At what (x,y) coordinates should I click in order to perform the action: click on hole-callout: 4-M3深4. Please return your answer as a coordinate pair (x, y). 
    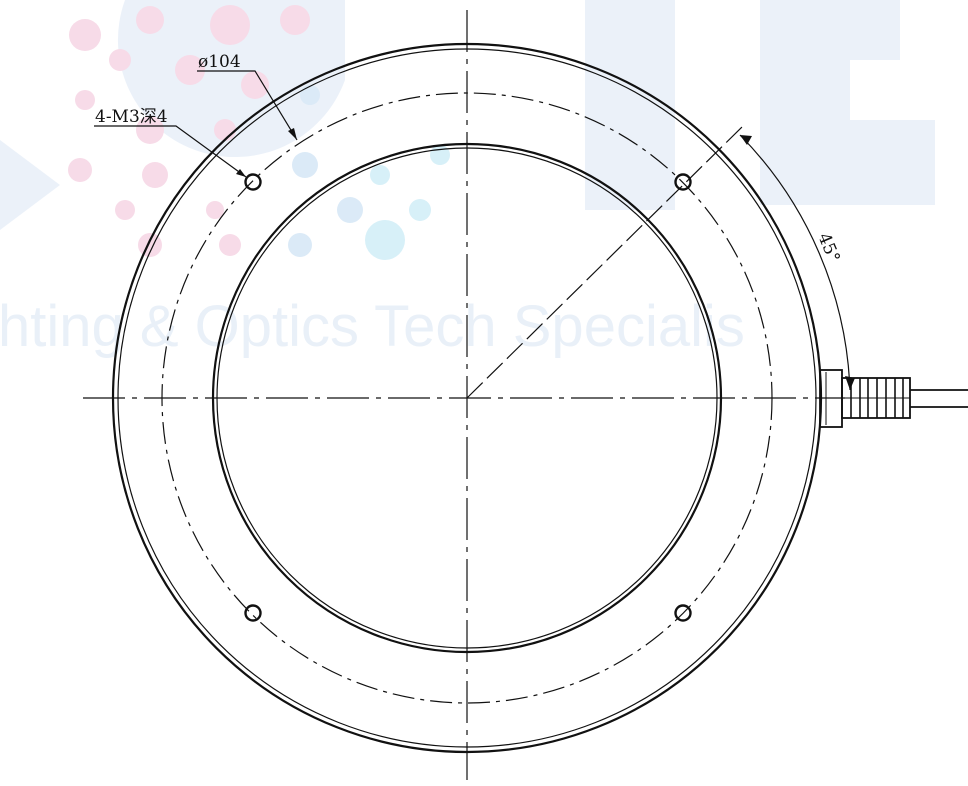
    Looking at the image, I should click on (170, 142).